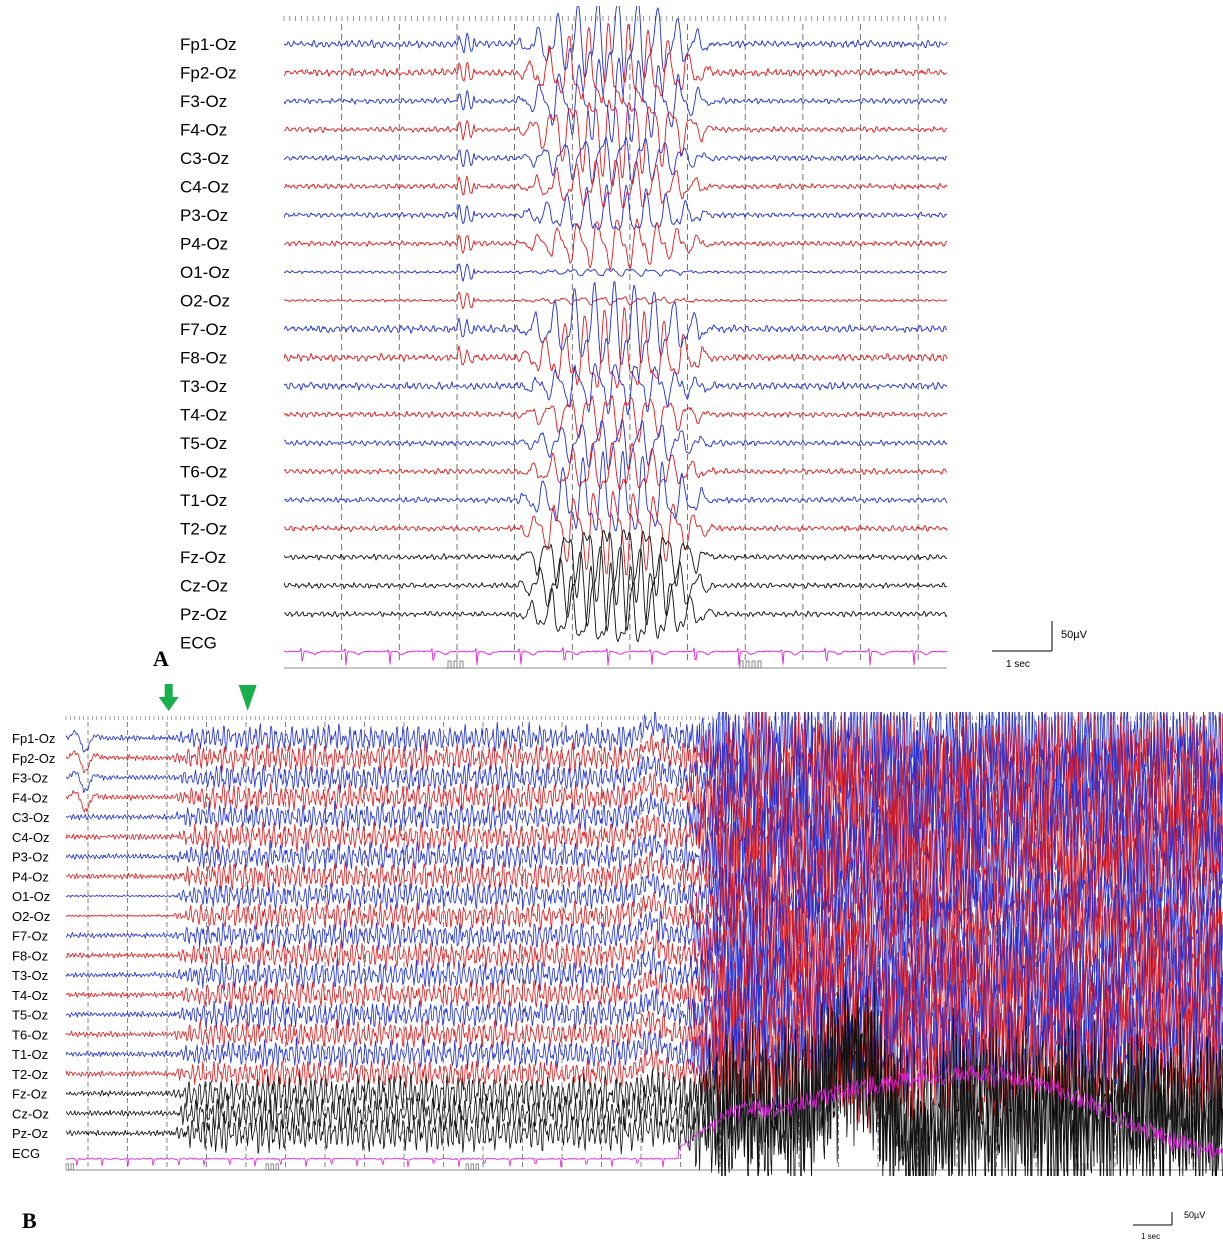  What do you see at coordinates (168, 697) in the screenshot?
I see `onset-arrow-marker` at bounding box center [168, 697].